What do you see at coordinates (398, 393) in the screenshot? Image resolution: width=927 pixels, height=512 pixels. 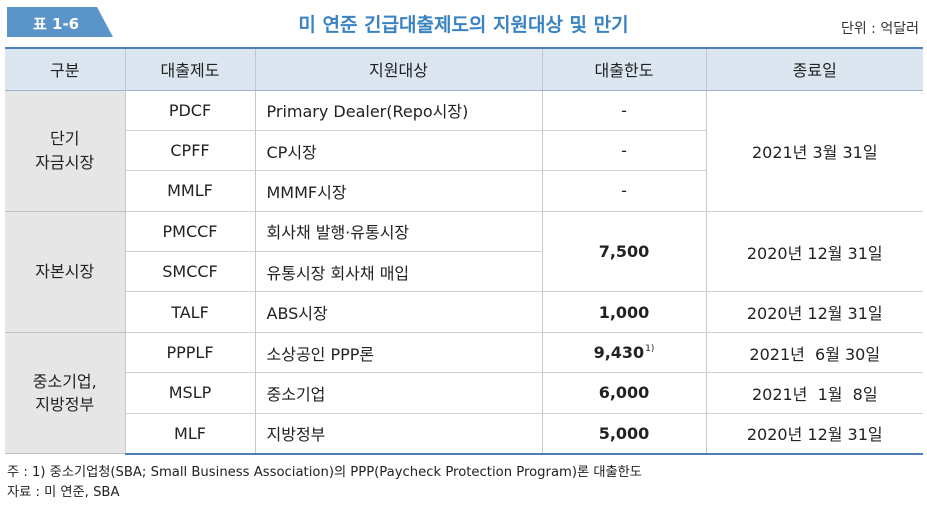 I see `target-cell: 중소기업` at bounding box center [398, 393].